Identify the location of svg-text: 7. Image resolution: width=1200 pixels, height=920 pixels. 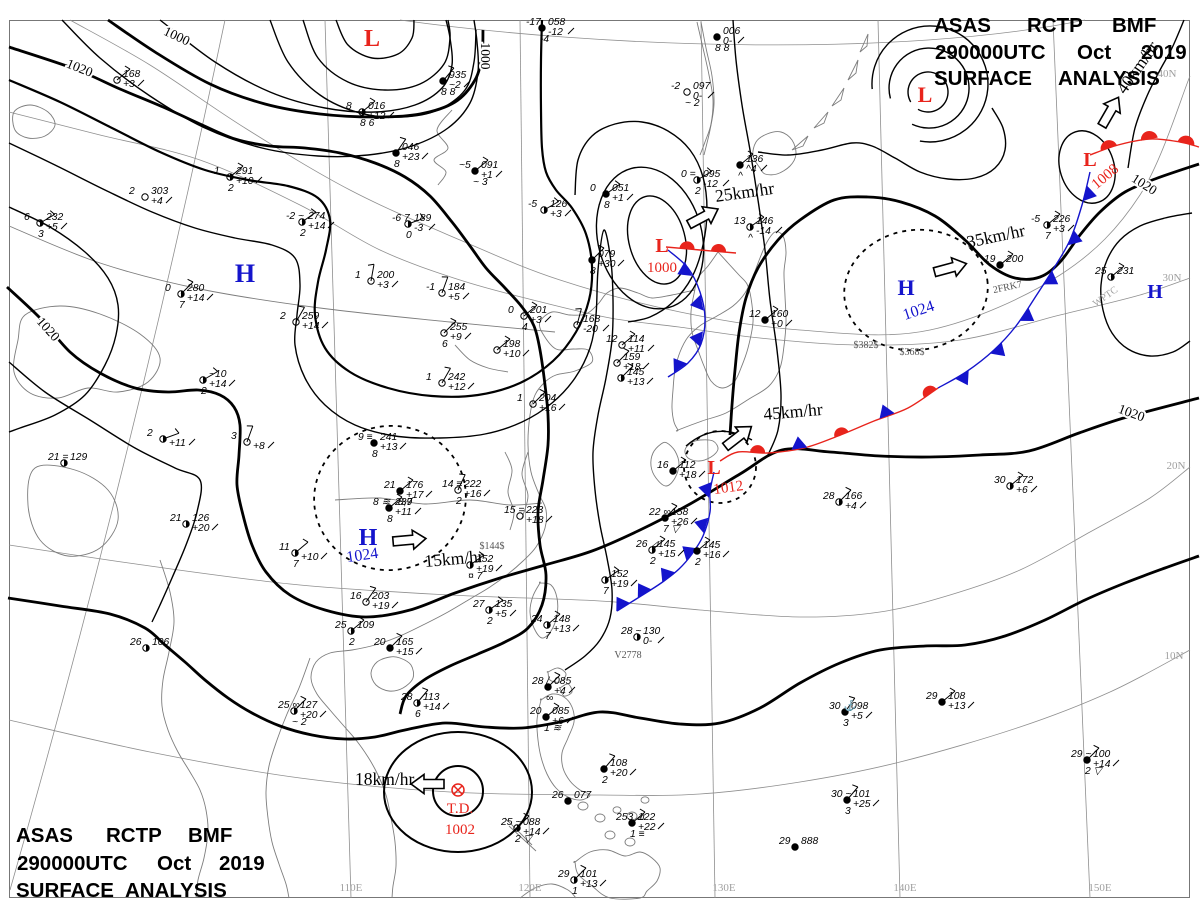
(182, 305).